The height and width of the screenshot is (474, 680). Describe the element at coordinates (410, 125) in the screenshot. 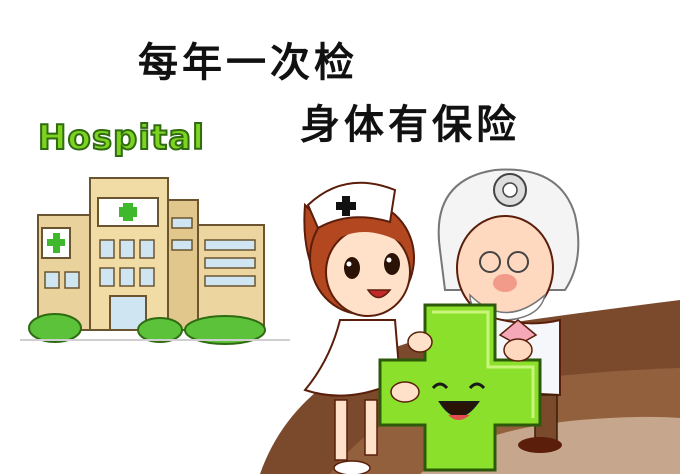

I see `slogan-line-2: 身体有保险` at that location.